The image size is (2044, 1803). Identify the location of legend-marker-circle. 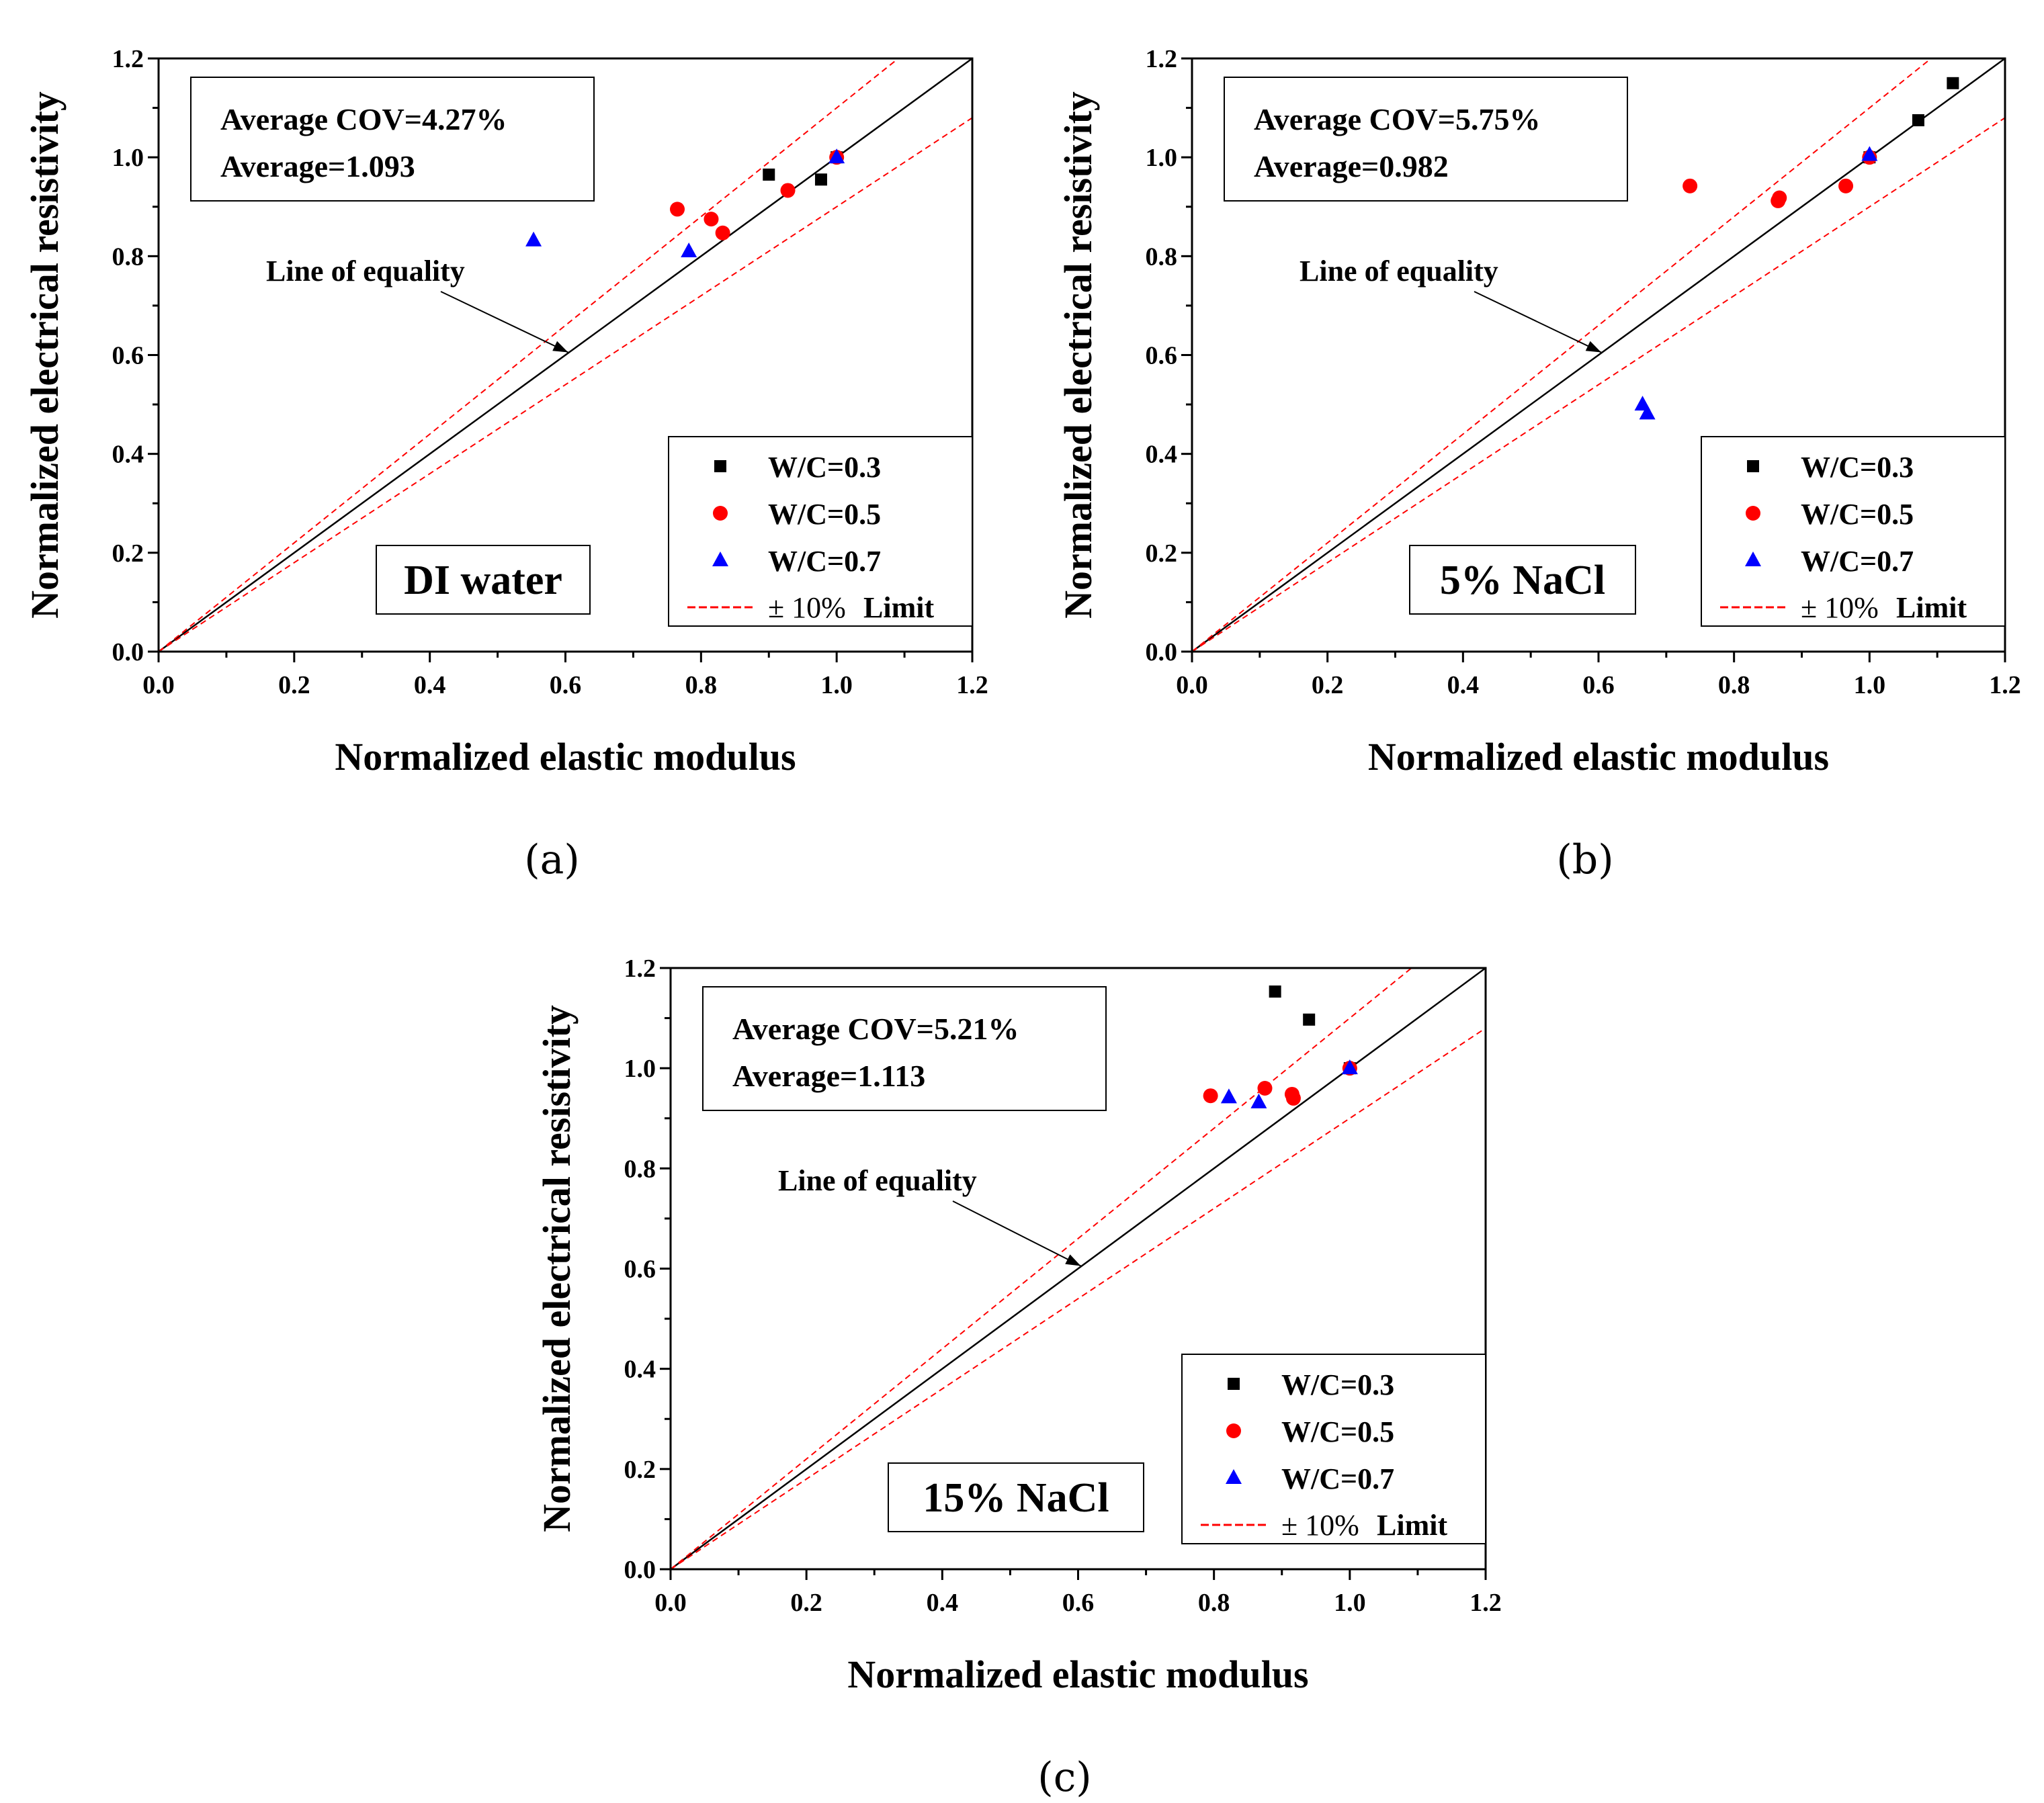
(720, 513).